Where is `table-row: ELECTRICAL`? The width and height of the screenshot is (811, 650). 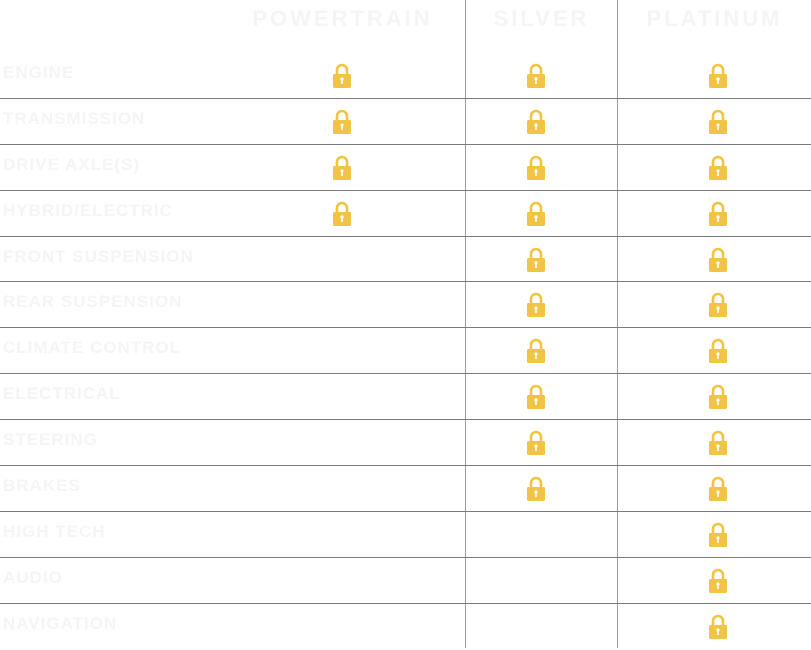 table-row: ELECTRICAL is located at coordinates (405, 397).